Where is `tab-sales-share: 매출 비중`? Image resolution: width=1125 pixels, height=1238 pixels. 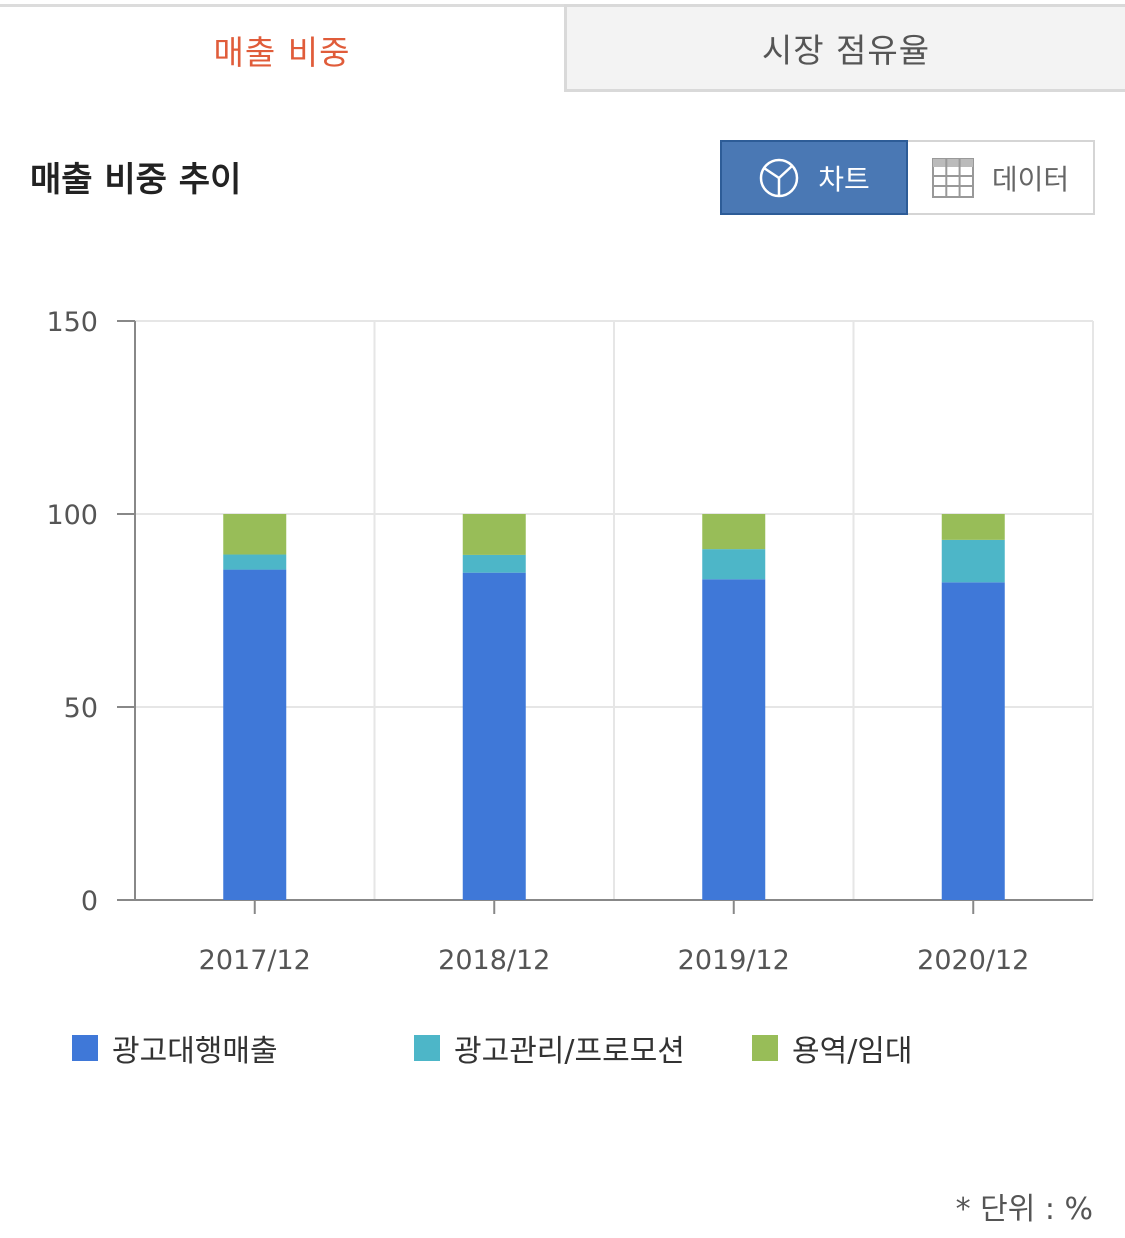 tab-sales-share: 매출 비중 is located at coordinates (282, 48).